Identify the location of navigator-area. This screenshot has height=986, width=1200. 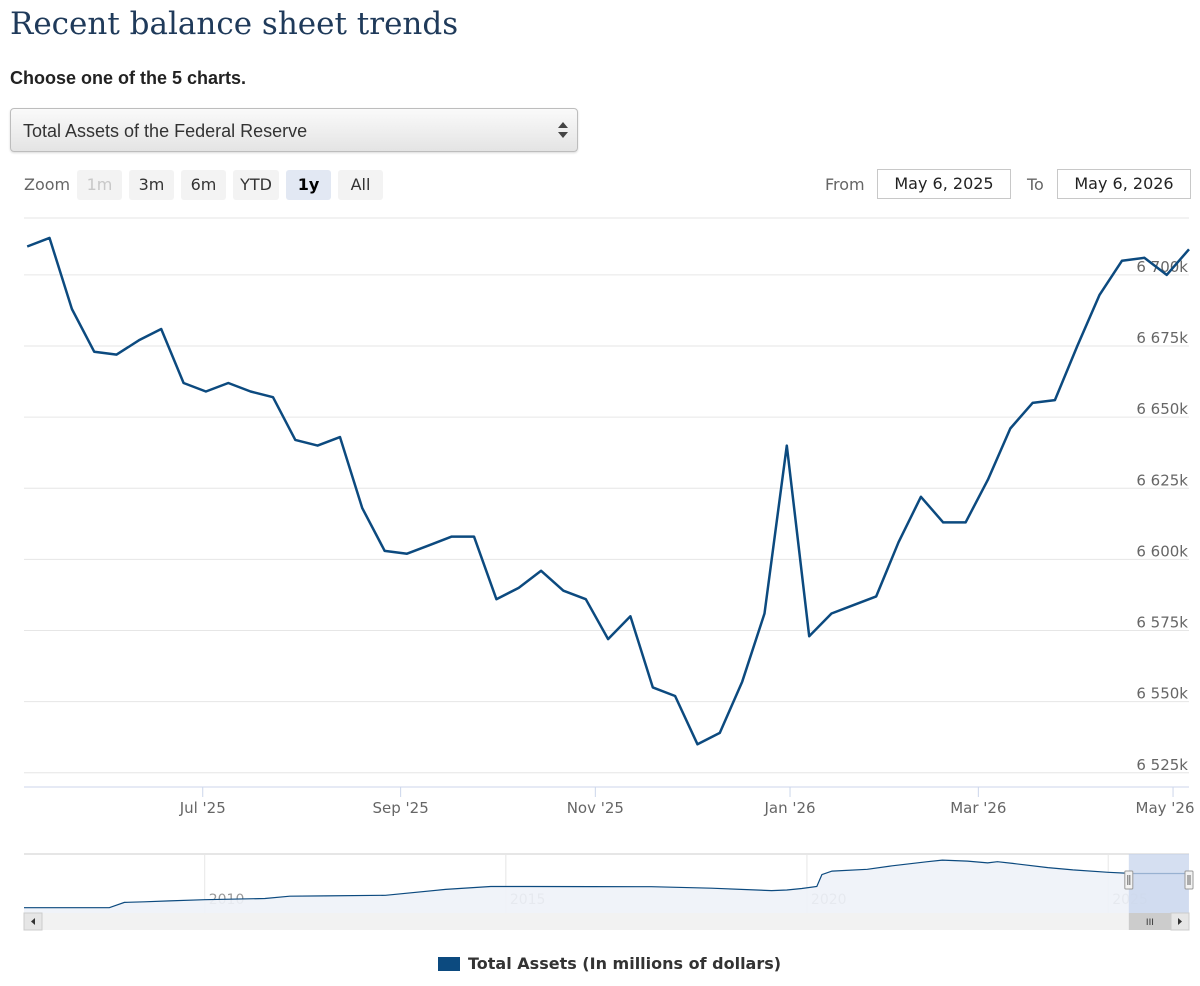
(606, 886).